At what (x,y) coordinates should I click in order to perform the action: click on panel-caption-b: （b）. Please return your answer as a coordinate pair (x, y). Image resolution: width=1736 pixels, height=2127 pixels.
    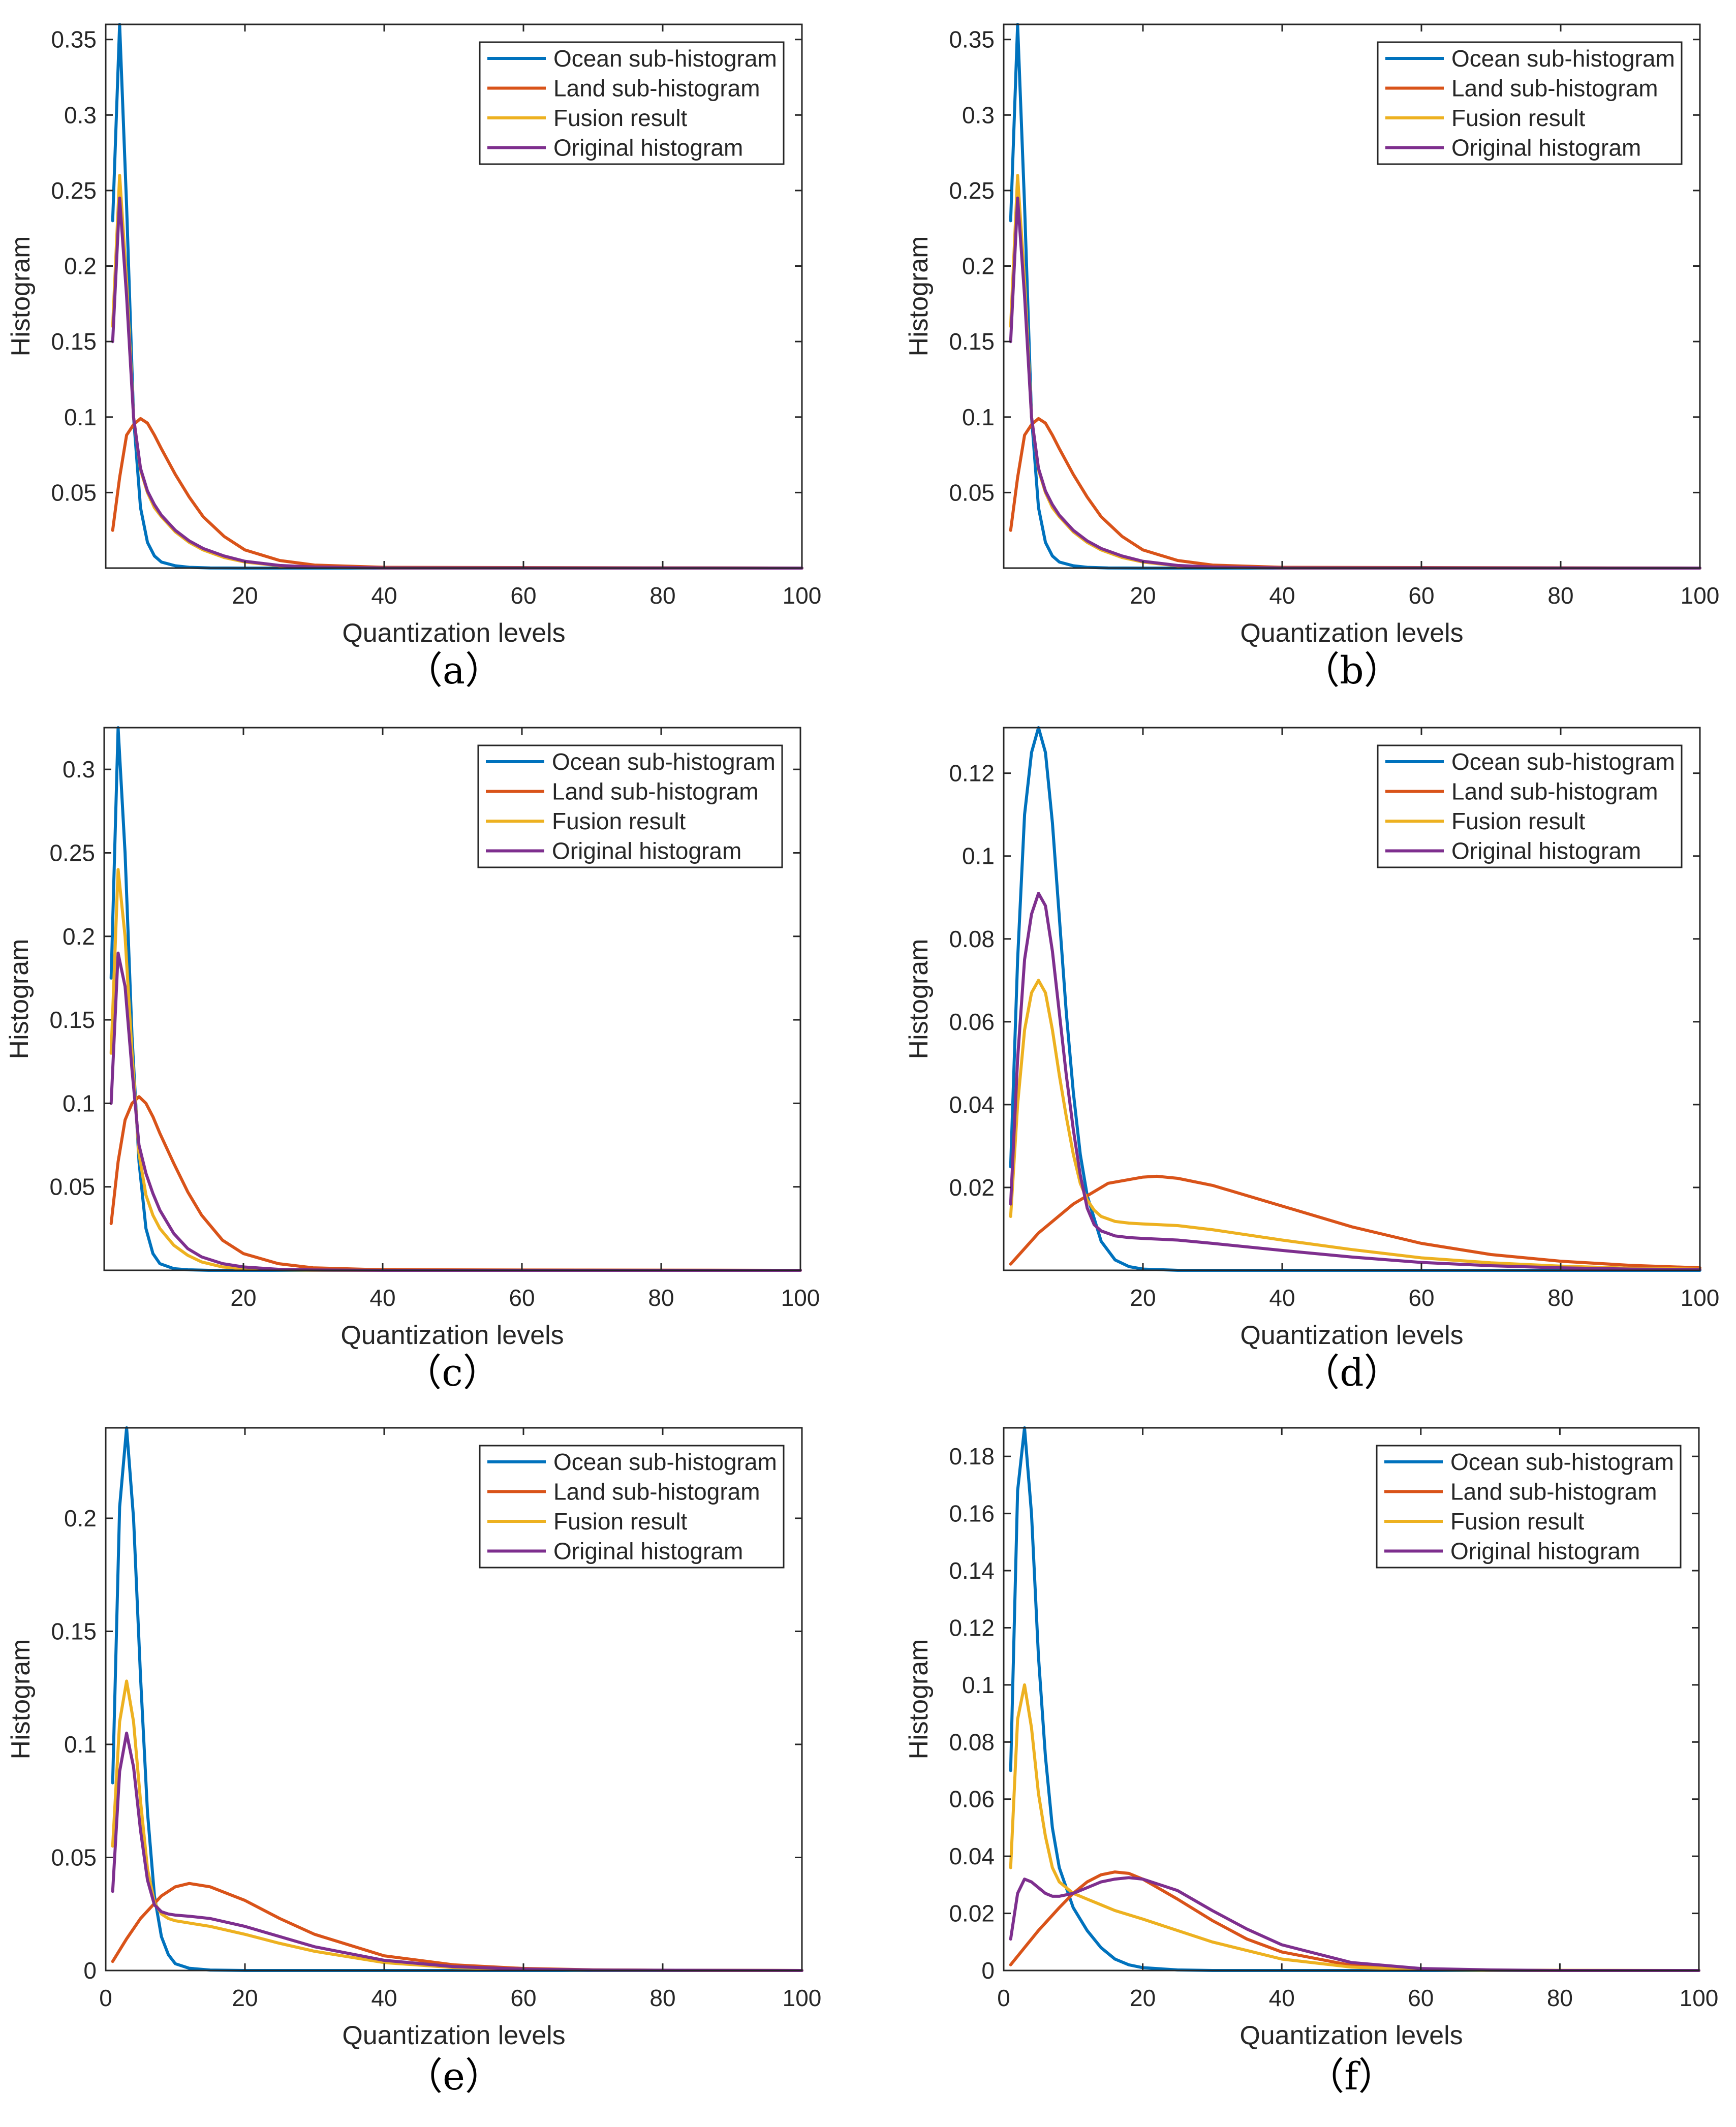
    Looking at the image, I should click on (1351, 671).